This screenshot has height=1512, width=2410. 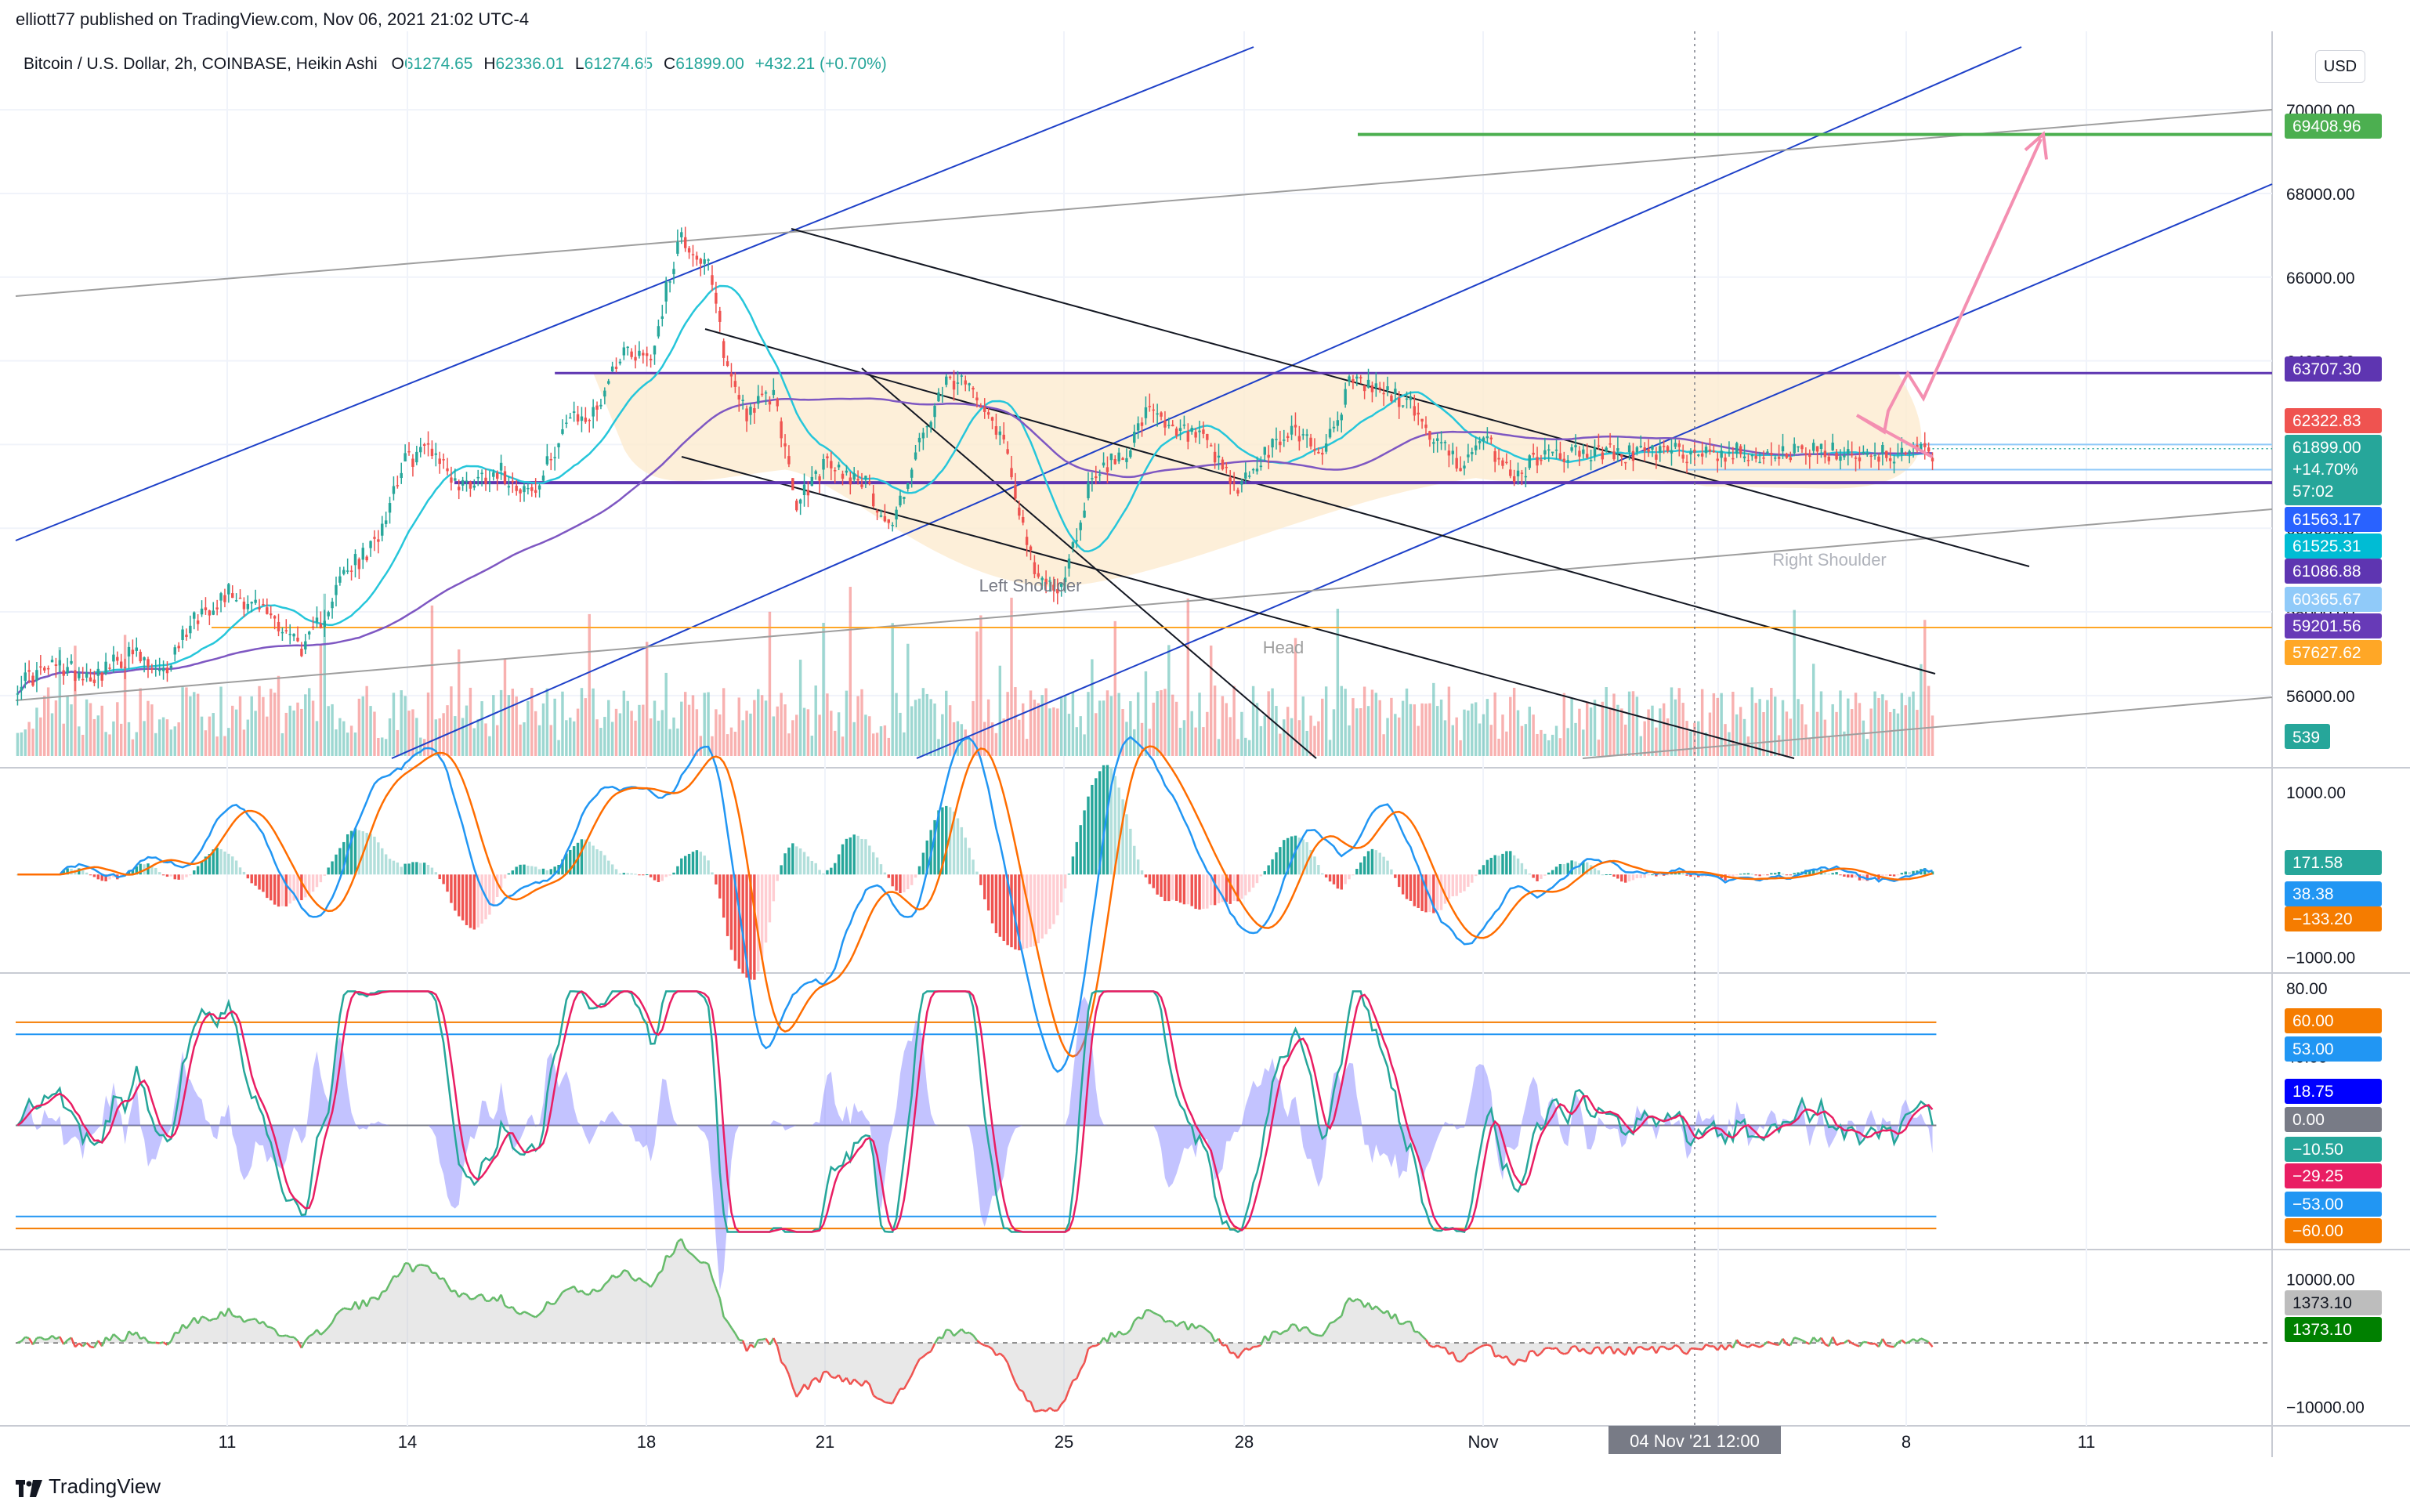 I want to click on price-axis-label: 61525.31, so click(x=2326, y=546).